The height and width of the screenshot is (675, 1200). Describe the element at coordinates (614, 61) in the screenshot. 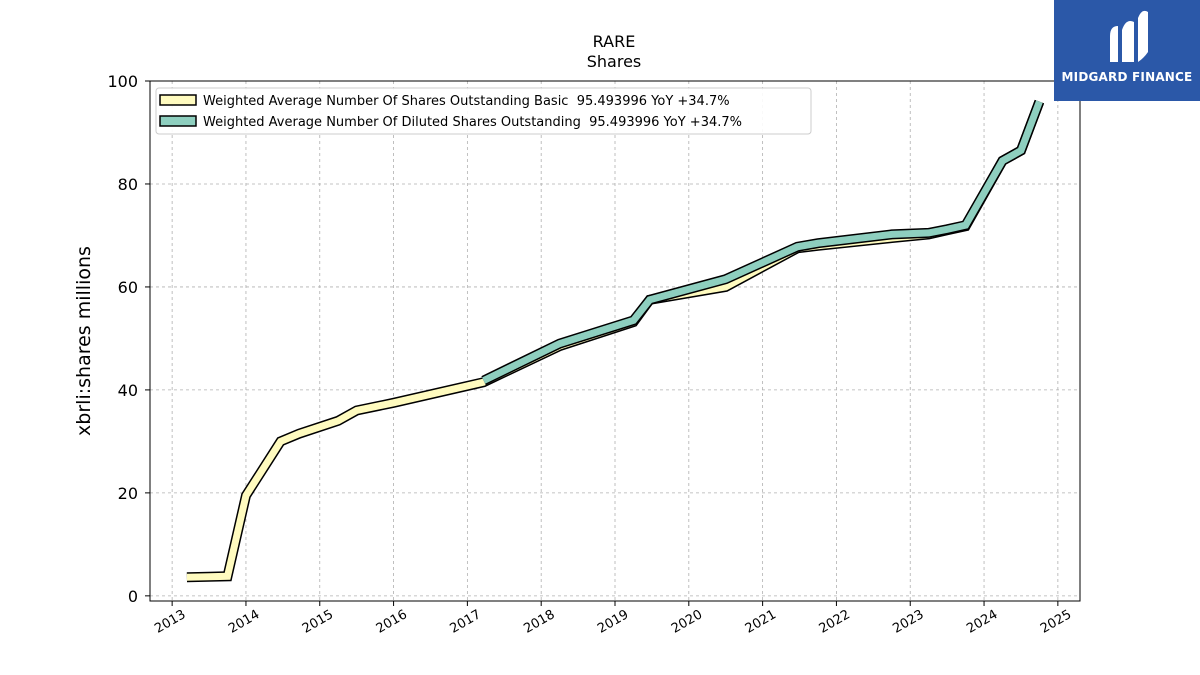

I see `chart-subtitle: Shares` at that location.